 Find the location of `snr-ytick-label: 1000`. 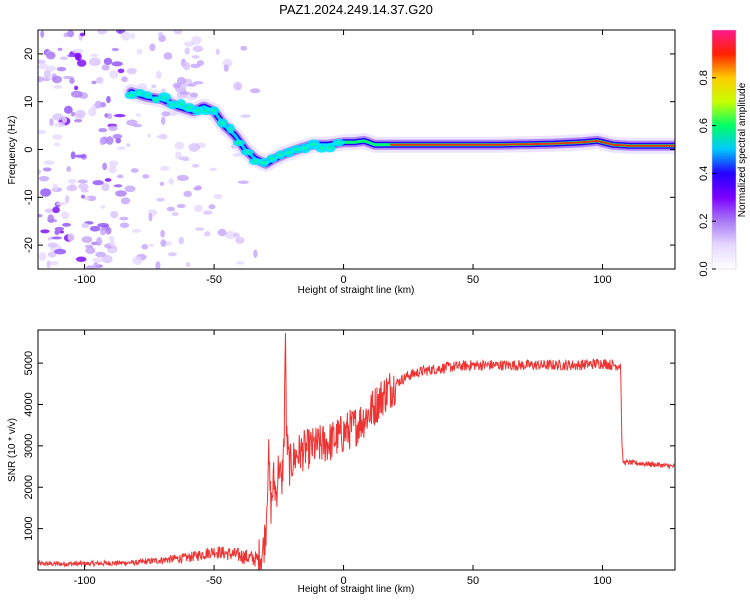

snr-ytick-label: 1000 is located at coordinates (29, 528).